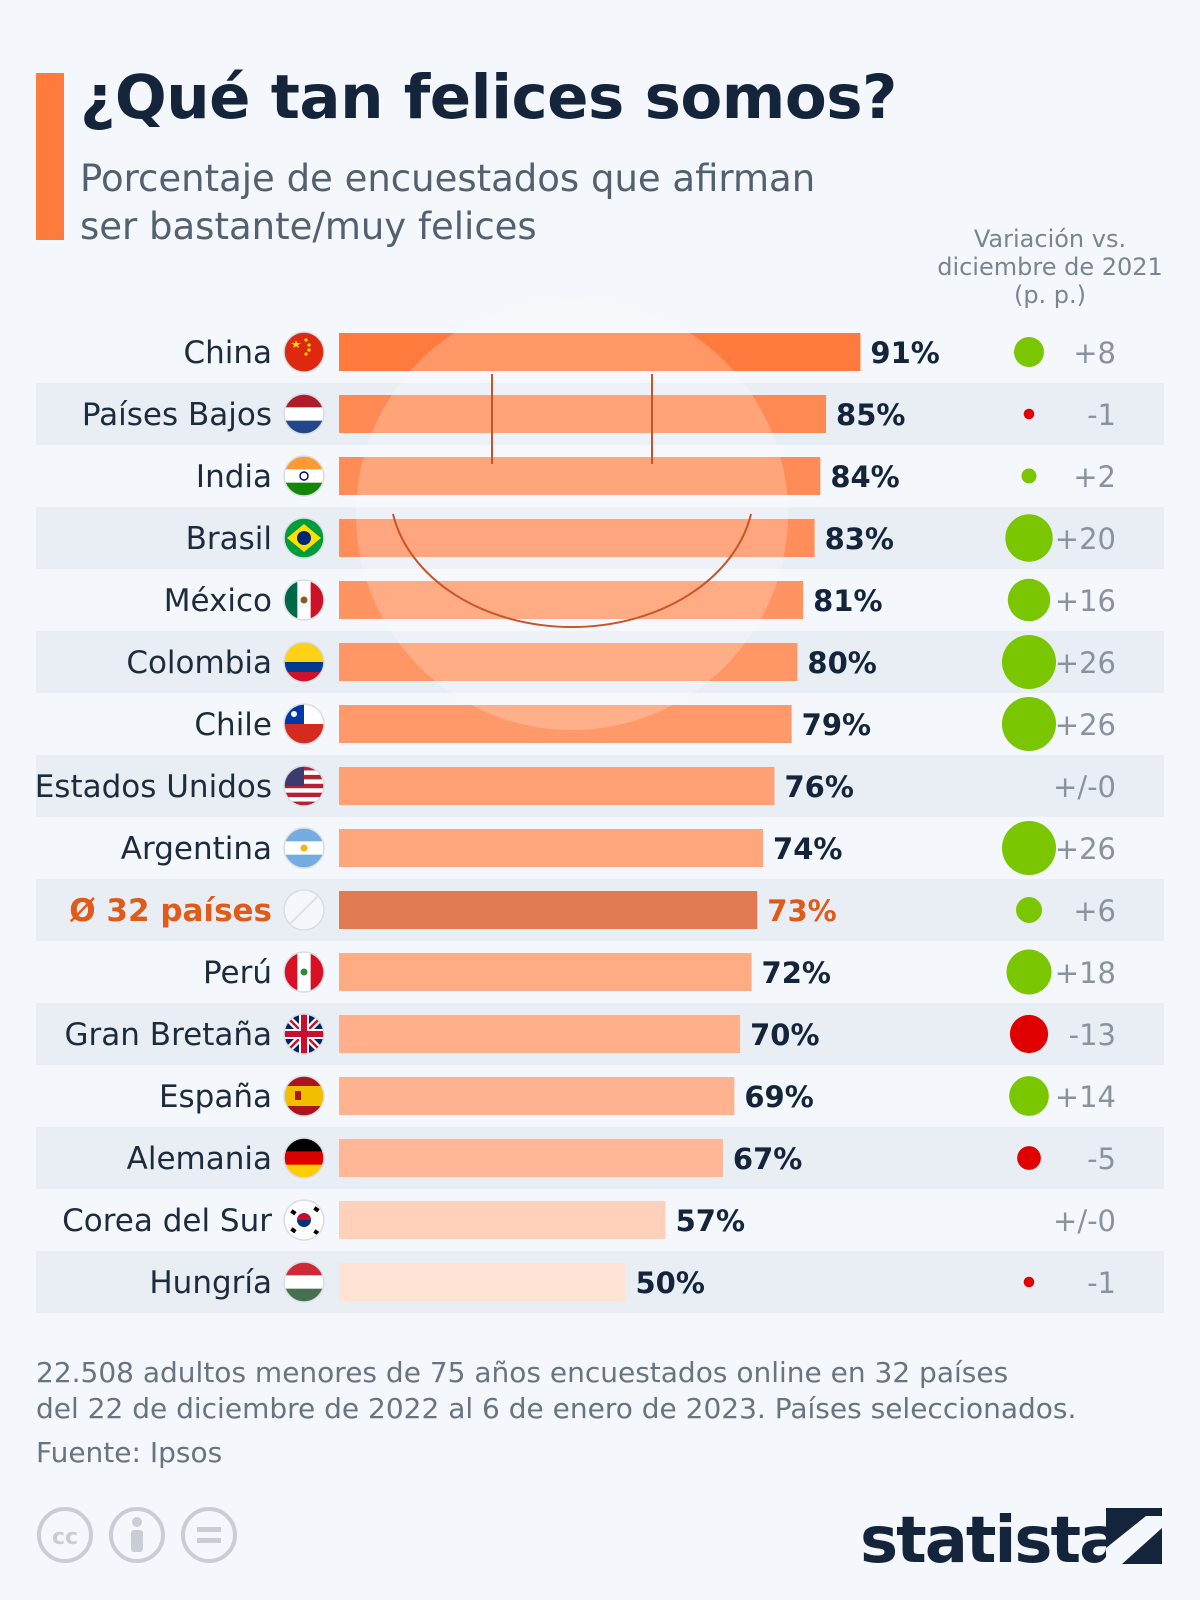  I want to click on average-icon, so click(304, 910).